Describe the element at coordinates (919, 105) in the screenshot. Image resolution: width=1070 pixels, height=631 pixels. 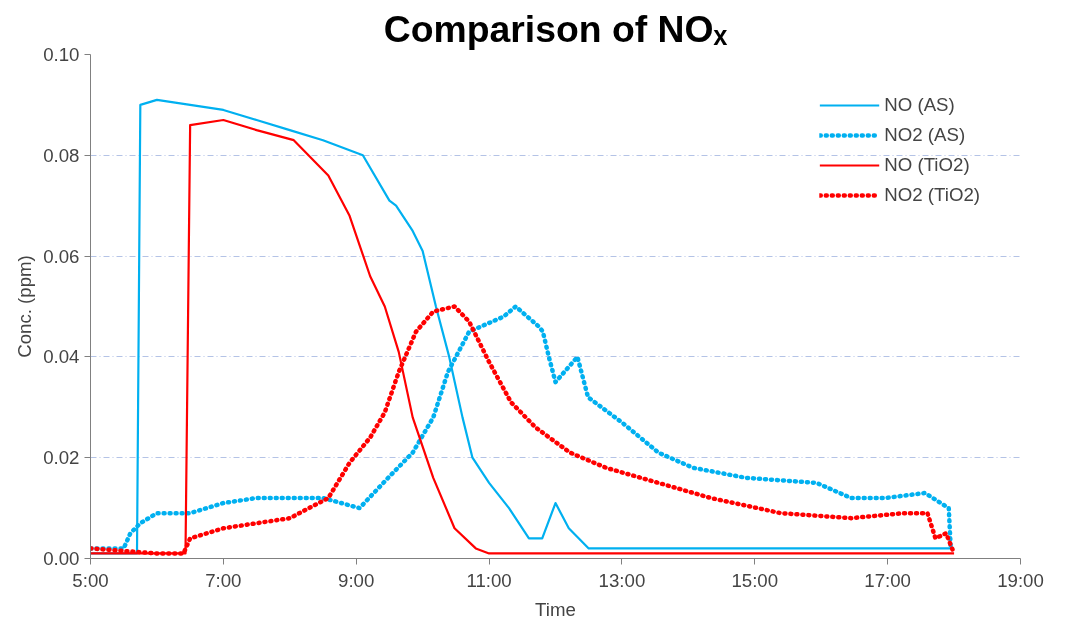
I see `legend-label: NO (AS)` at that location.